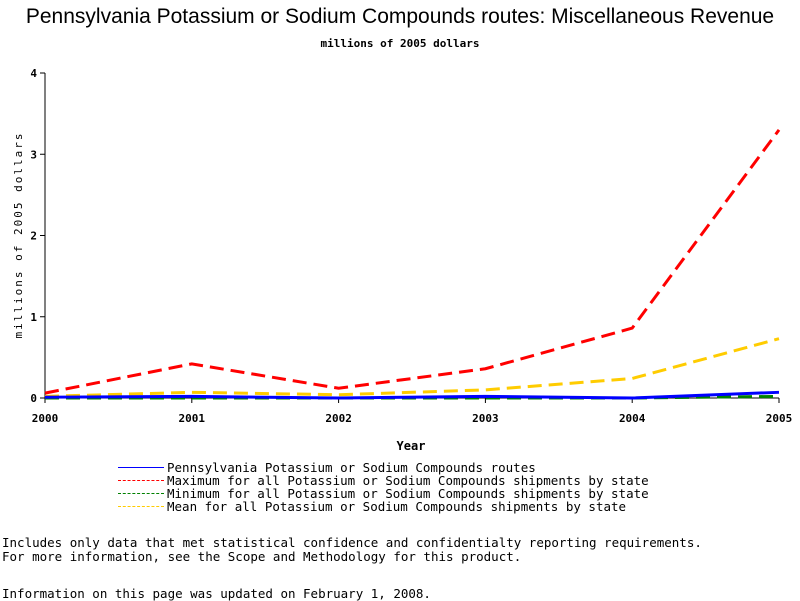  Describe the element at coordinates (400, 43) in the screenshot. I see `chart-subtitle: millions of 2005 dollars` at that location.